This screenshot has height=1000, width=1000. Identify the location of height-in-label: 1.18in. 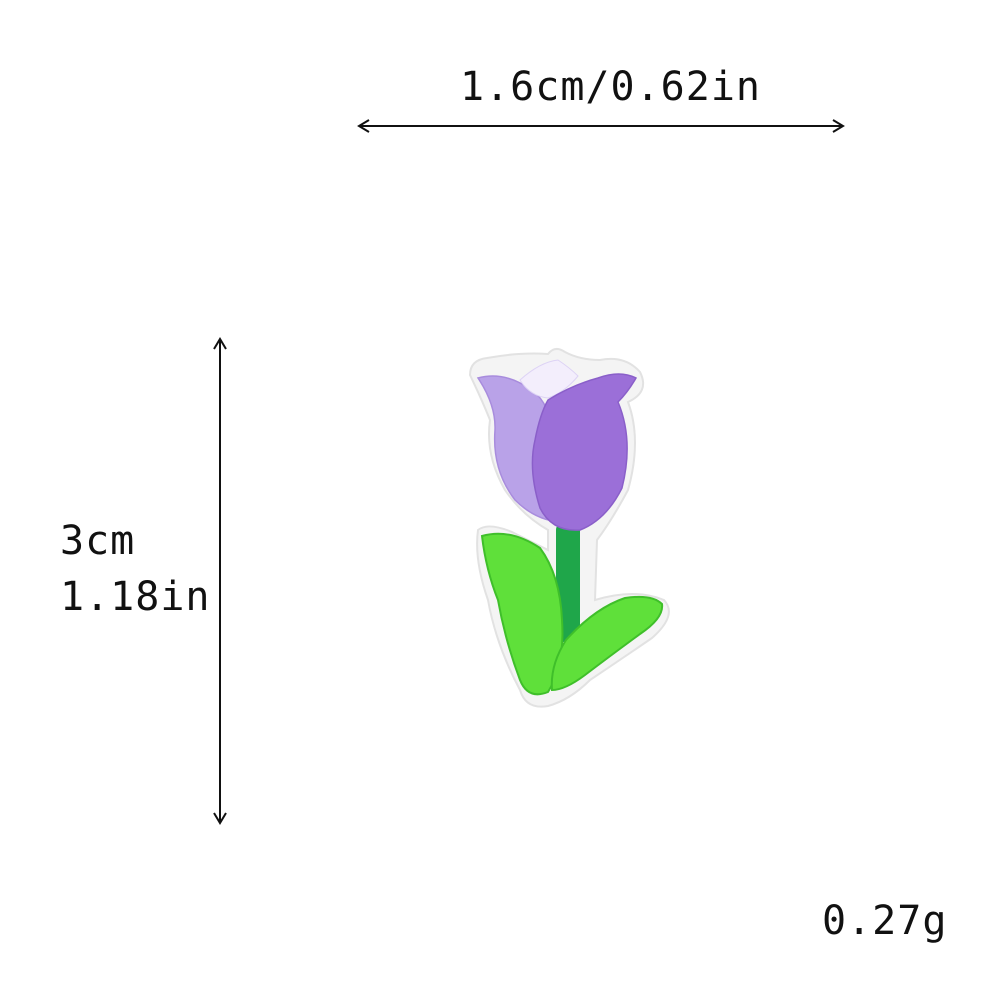
(135, 597).